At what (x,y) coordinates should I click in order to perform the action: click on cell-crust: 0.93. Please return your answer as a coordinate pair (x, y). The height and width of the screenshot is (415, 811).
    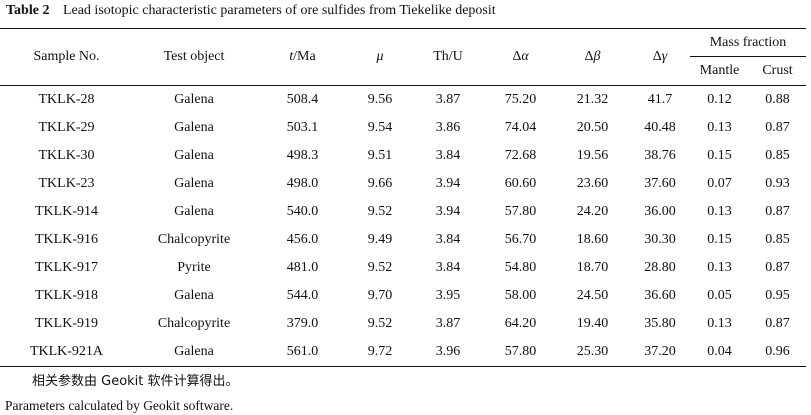
    Looking at the image, I should click on (777, 183).